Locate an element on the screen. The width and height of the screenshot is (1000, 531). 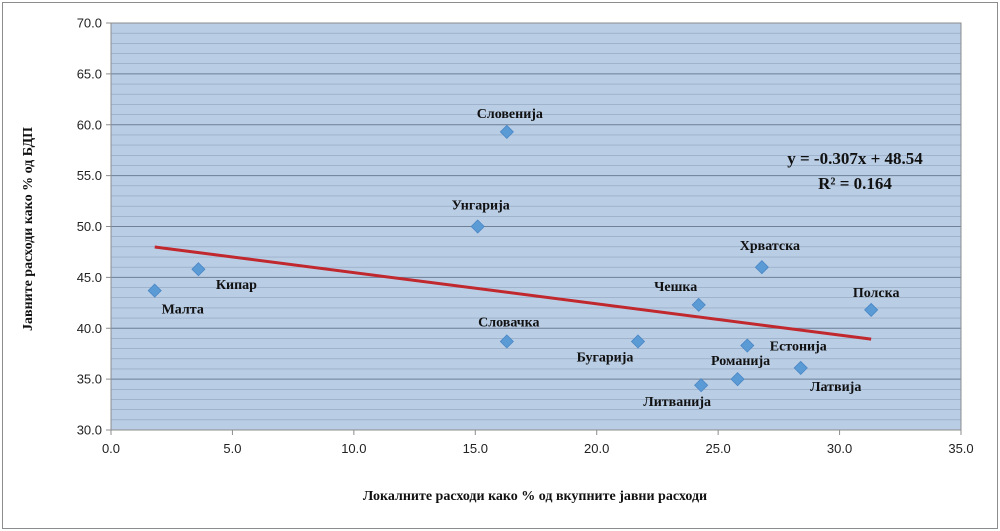
y-tick-label: 60.0 is located at coordinates (89, 124).